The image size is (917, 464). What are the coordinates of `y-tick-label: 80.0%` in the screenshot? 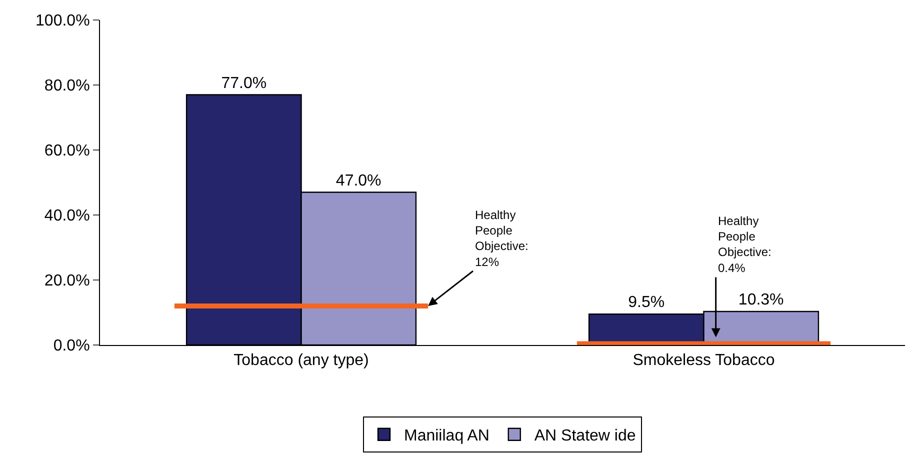 It's located at (67, 86).